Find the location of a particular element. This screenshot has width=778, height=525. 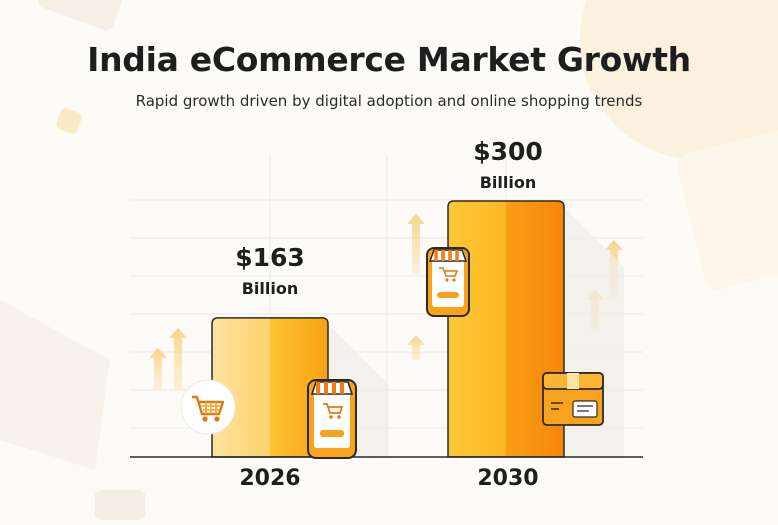

bar-value-label-2: $300 is located at coordinates (508, 151).